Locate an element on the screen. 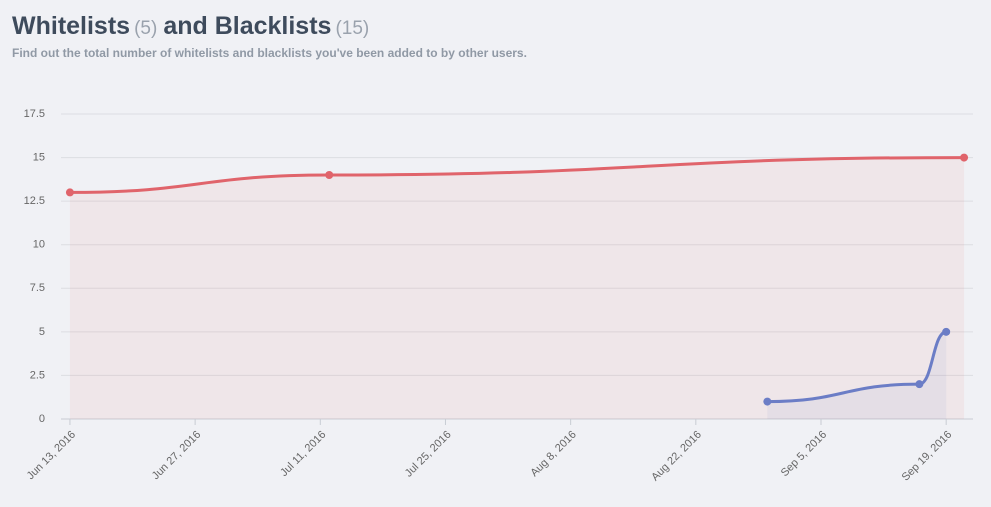 The height and width of the screenshot is (507, 991). x-tick-label: Sep 5, 2016 is located at coordinates (804, 454).